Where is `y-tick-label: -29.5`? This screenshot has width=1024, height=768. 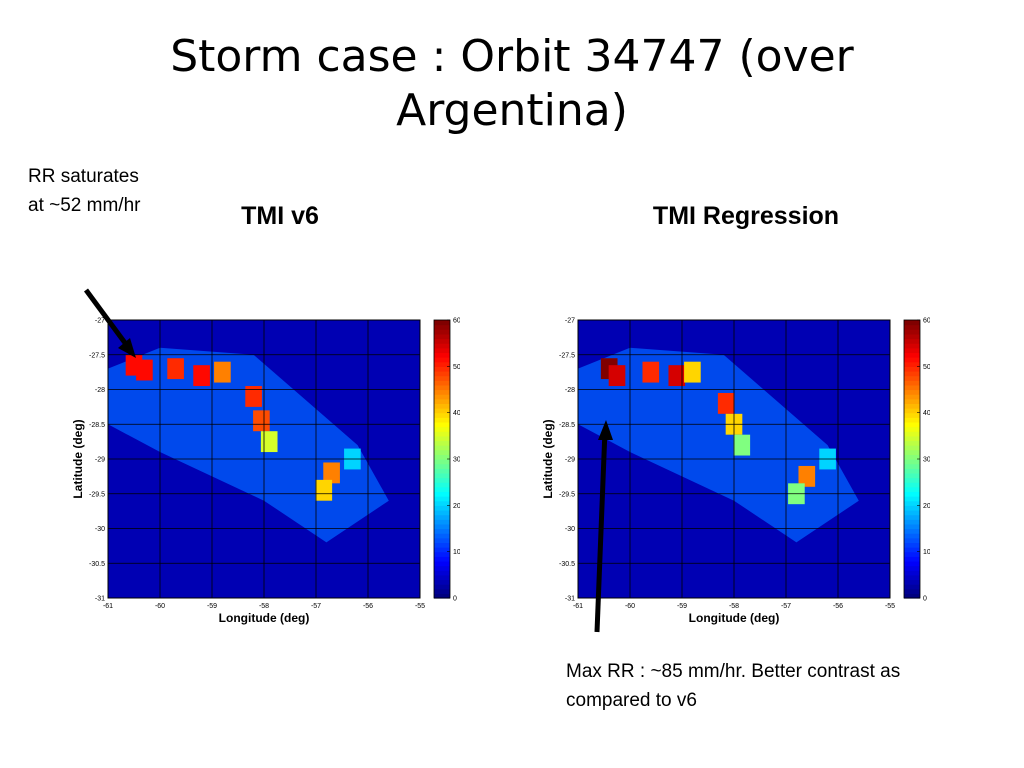
y-tick-label: -29.5 is located at coordinates (567, 494).